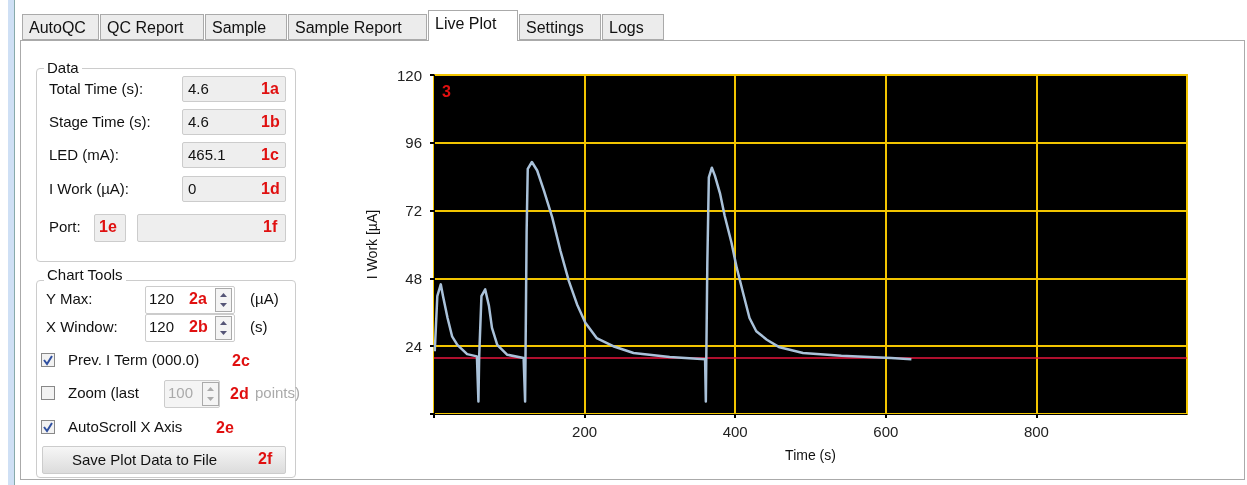  What do you see at coordinates (270, 155) in the screenshot?
I see `text: 1c` at bounding box center [270, 155].